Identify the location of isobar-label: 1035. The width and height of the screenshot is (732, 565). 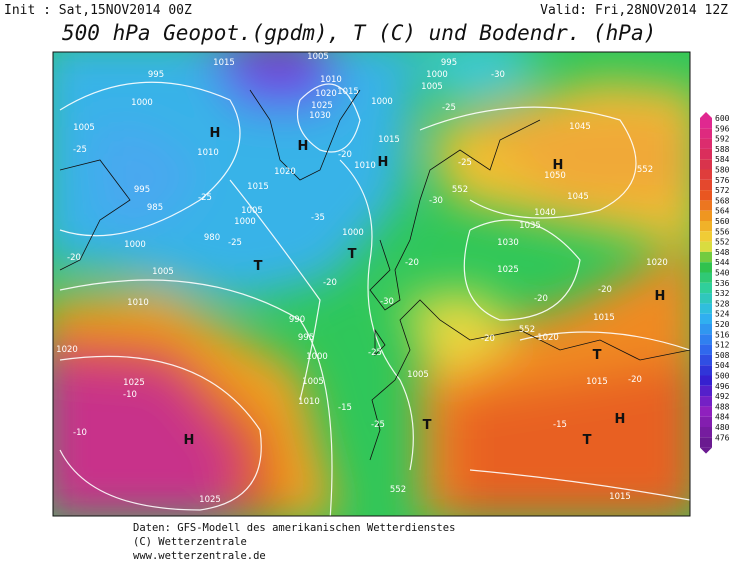
(530, 226).